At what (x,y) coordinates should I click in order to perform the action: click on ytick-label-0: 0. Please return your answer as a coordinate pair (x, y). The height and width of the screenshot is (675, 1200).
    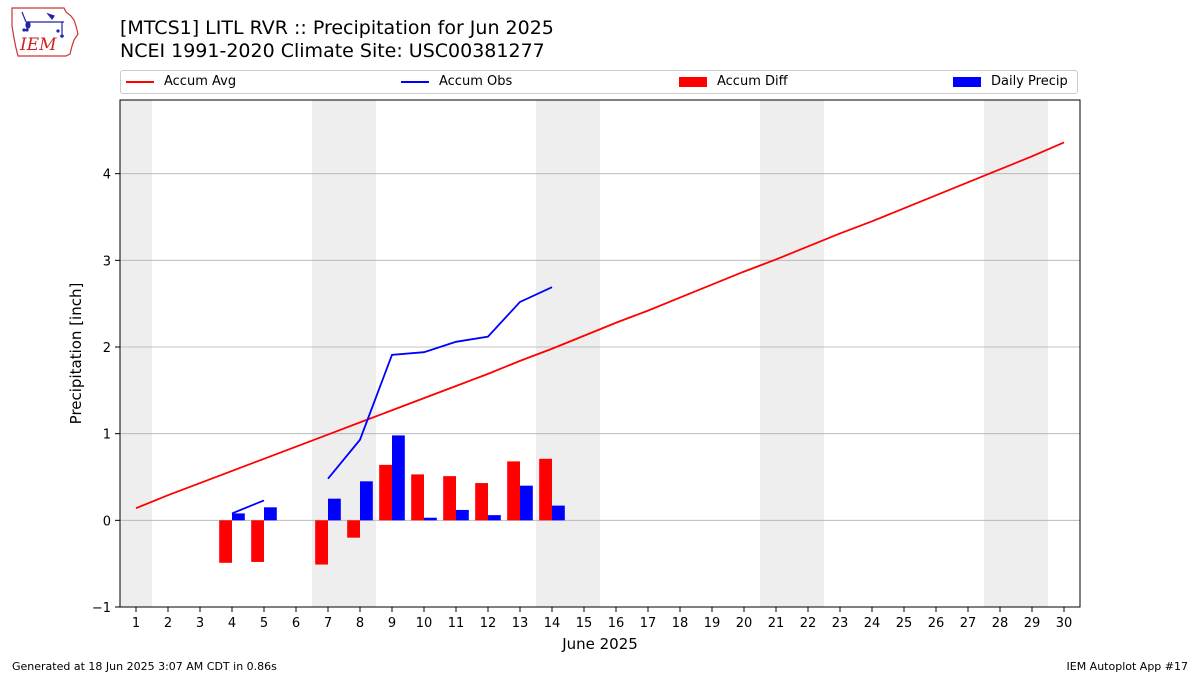
    Looking at the image, I should click on (107, 521).